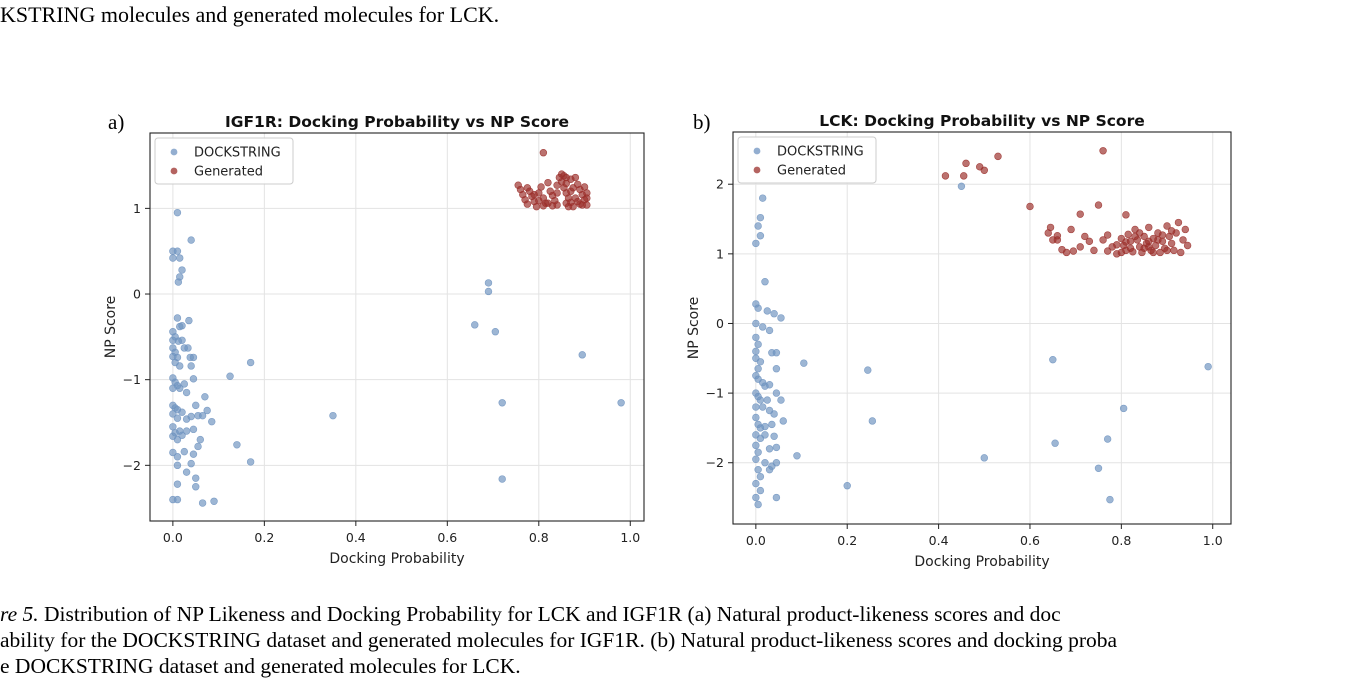 The width and height of the screenshot is (1347, 679). I want to click on legend-box, so click(224, 161).